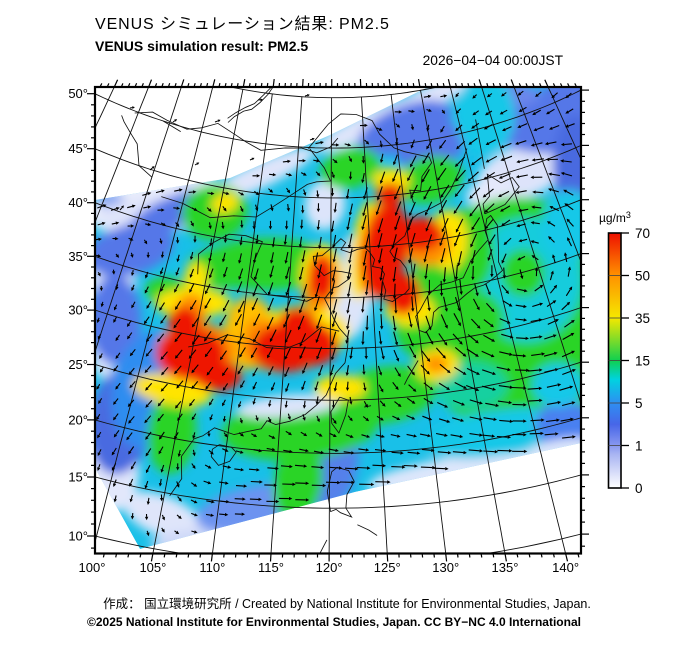 The width and height of the screenshot is (700, 649). Describe the element at coordinates (242, 24) in the screenshot. I see `svg-text: VENUS シミュレーション結果: PM2.5` at that location.